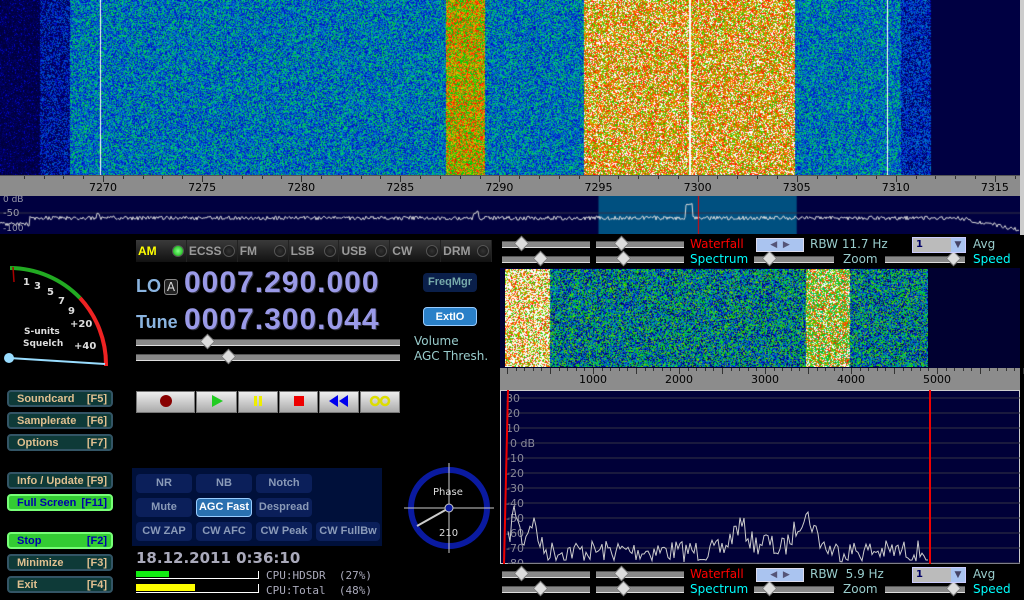  Describe the element at coordinates (60, 480) in the screenshot. I see `info-update-button: Info / Update [F9]` at that location.